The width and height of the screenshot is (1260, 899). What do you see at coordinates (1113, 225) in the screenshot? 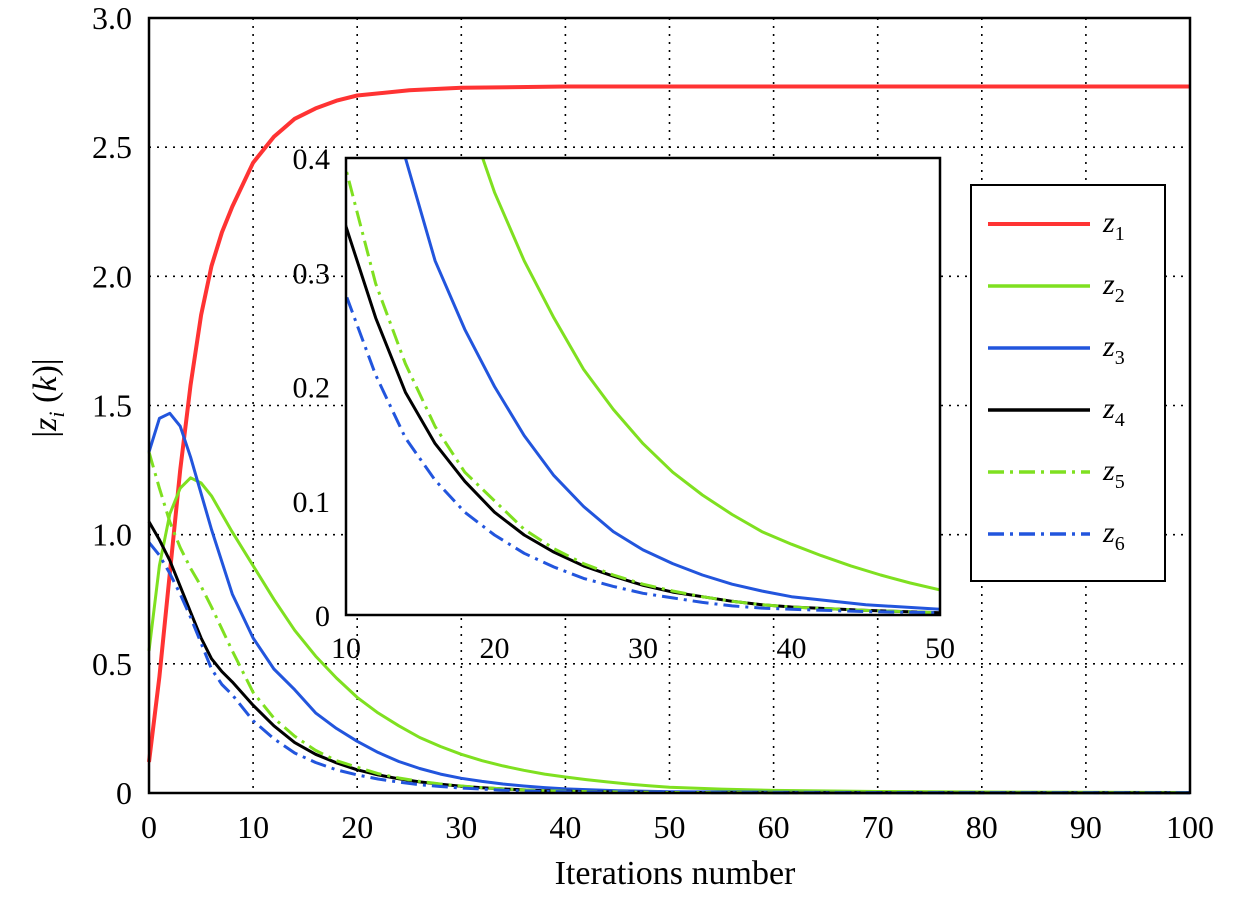
I see `legend-label-z1: z1` at bounding box center [1113, 225].